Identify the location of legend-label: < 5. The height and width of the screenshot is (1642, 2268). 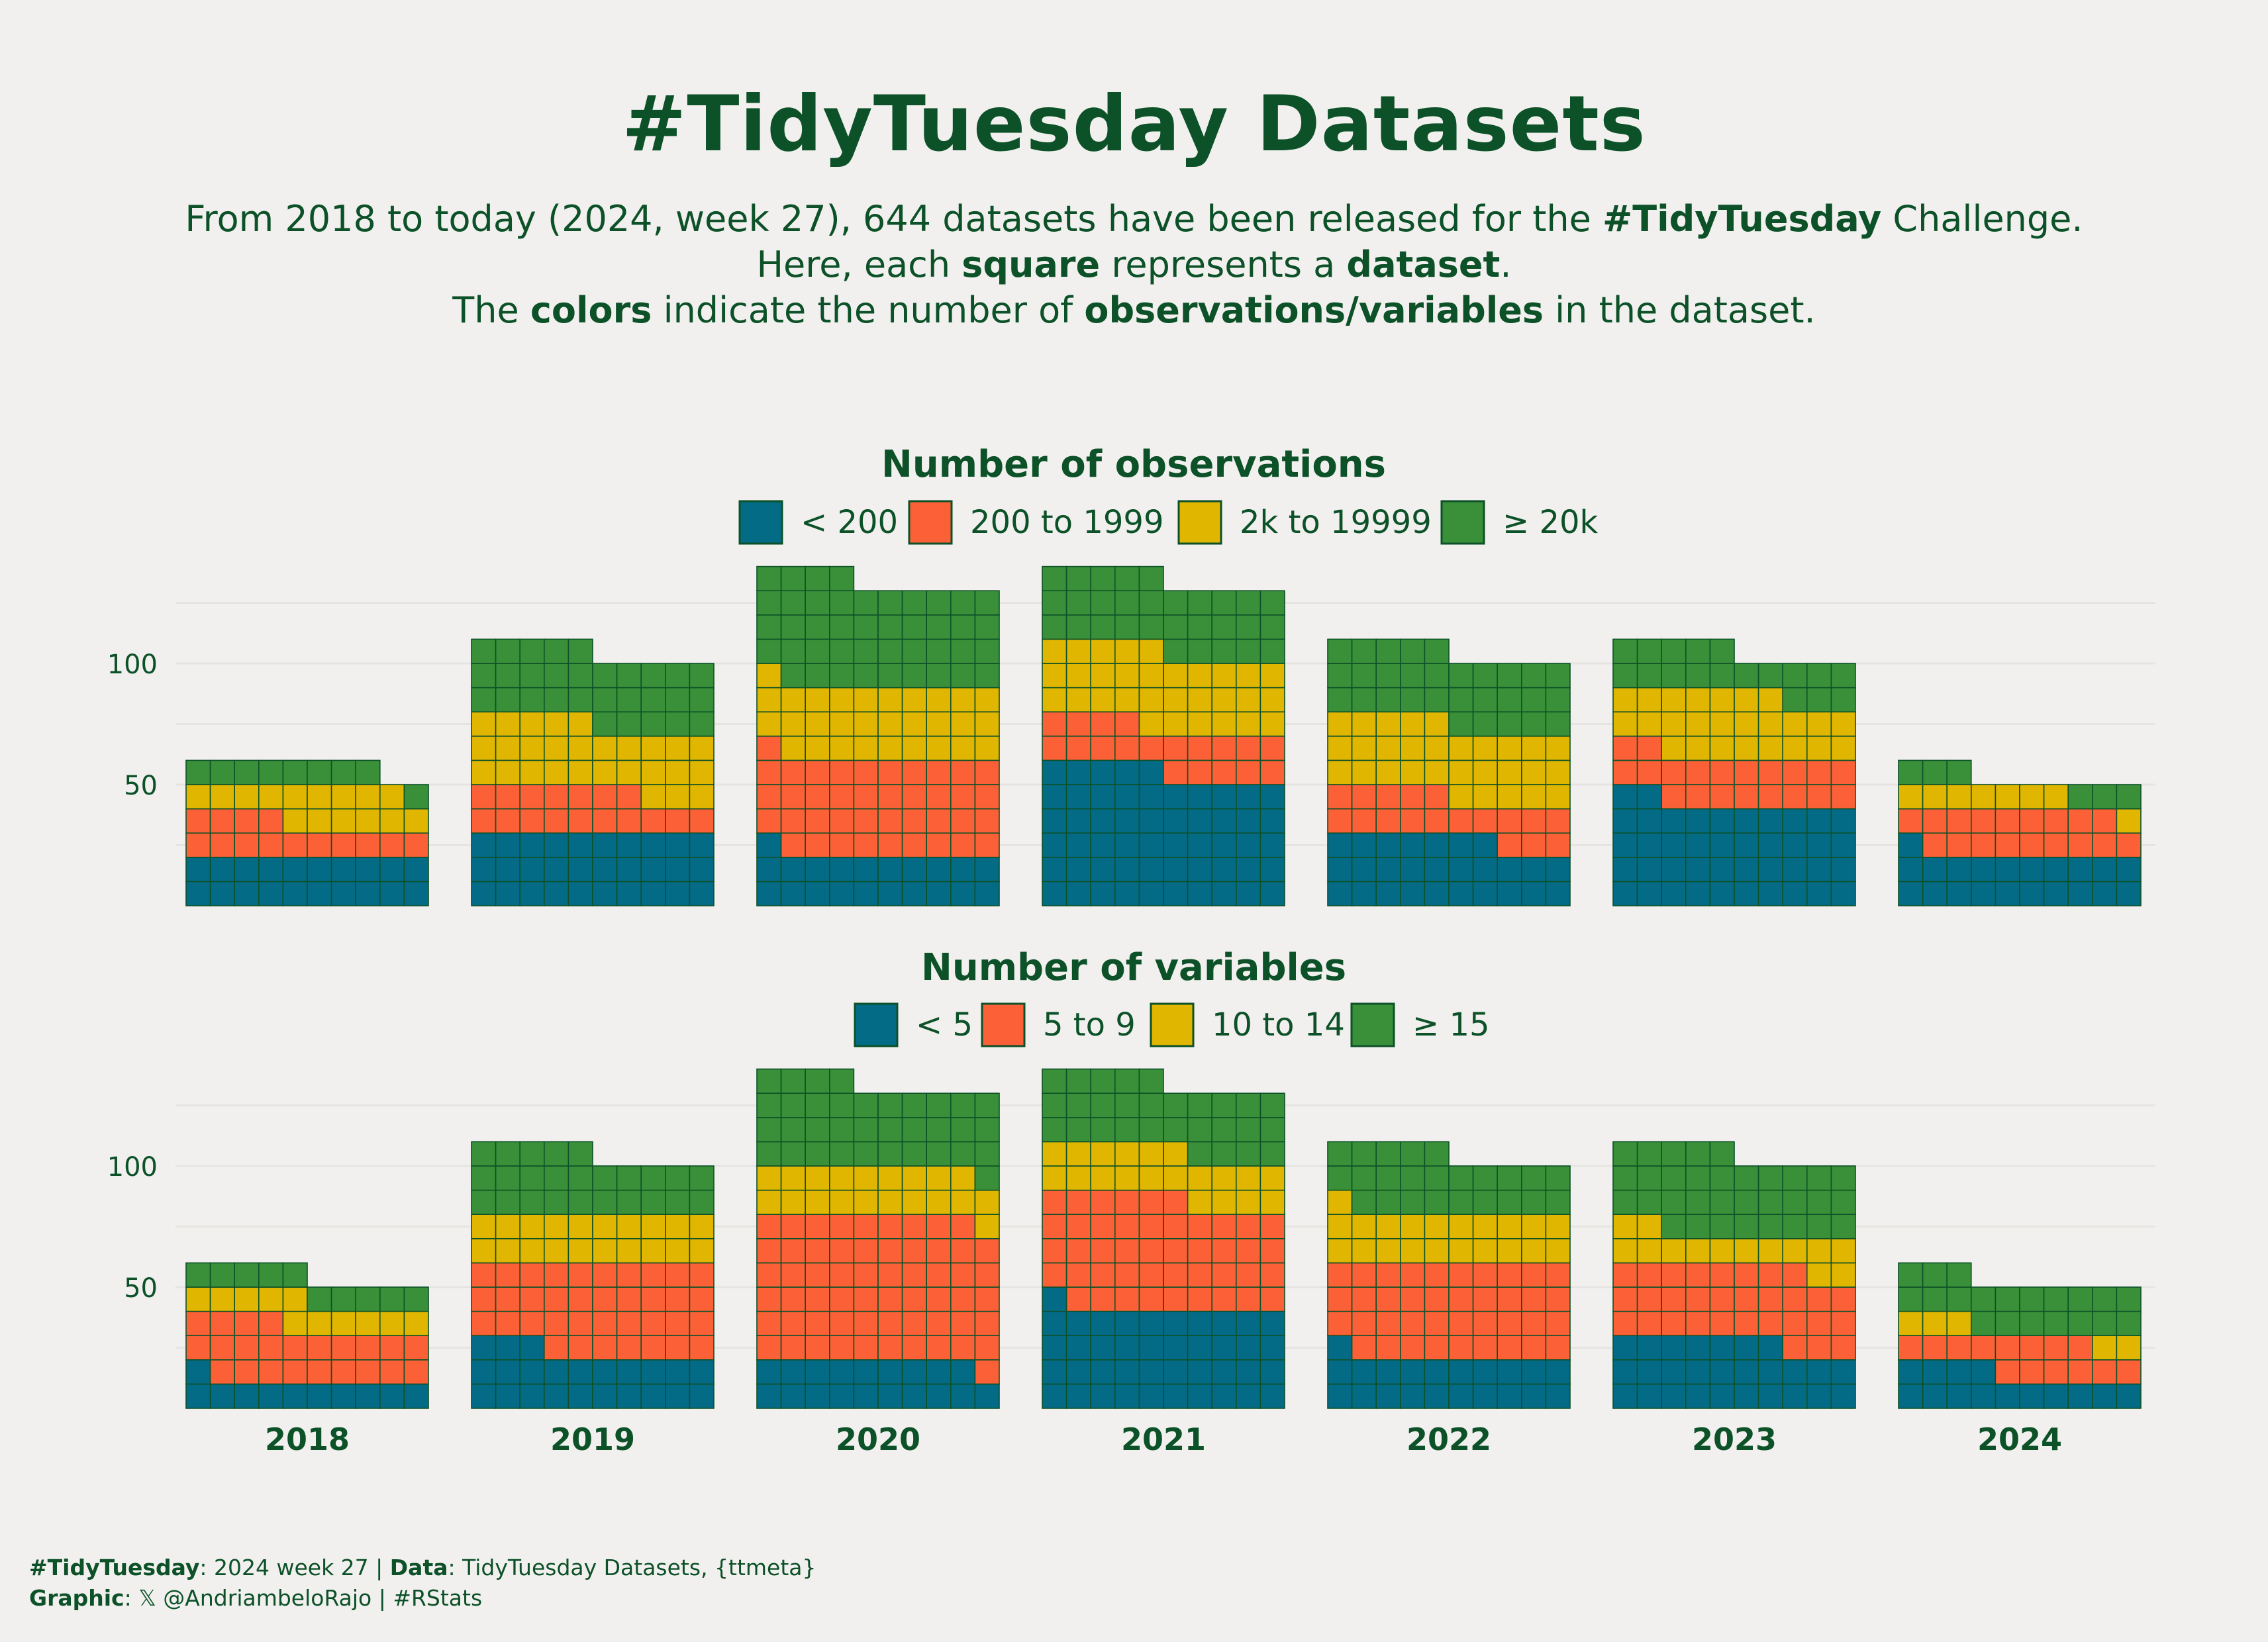
(944, 1024).